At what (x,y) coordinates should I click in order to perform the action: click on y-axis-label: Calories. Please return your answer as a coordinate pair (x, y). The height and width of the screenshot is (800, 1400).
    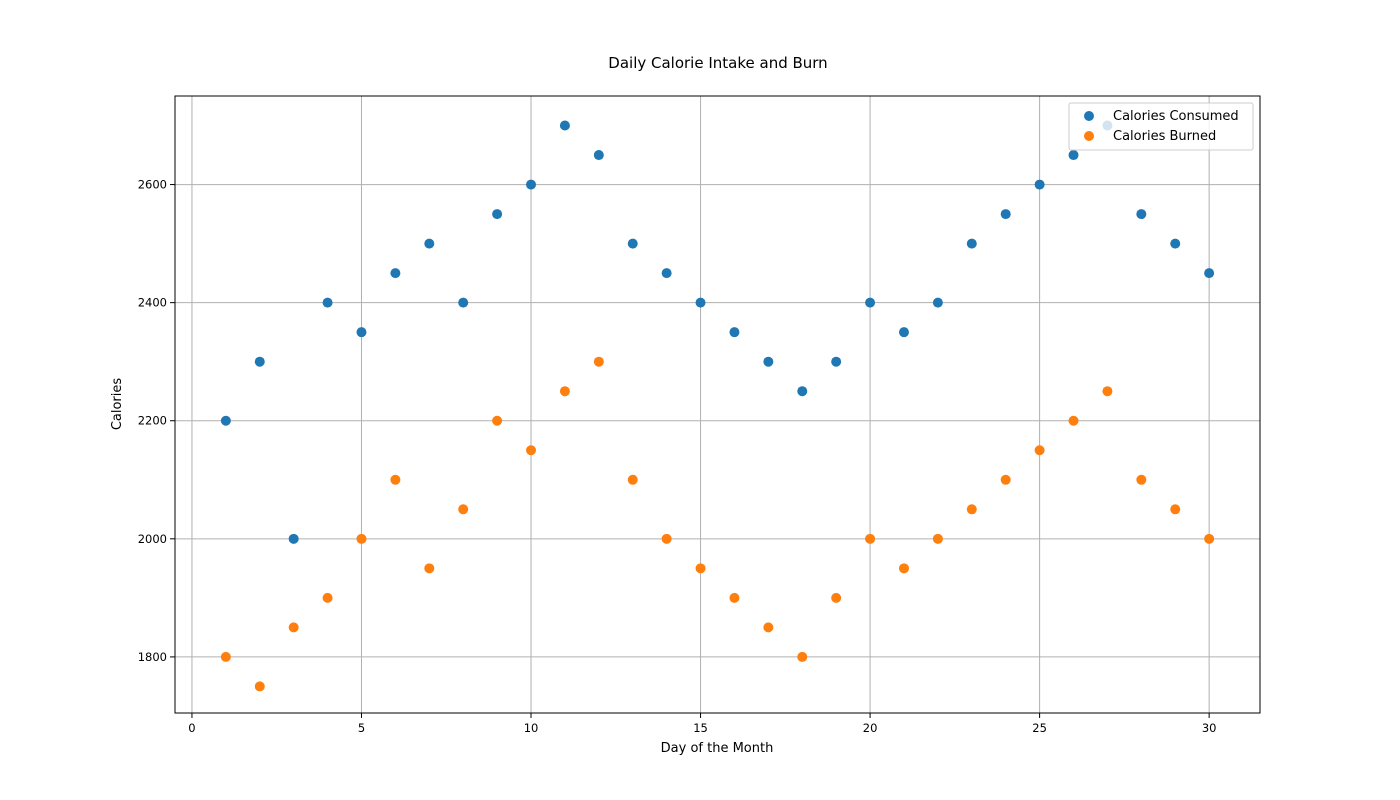
    Looking at the image, I should click on (117, 404).